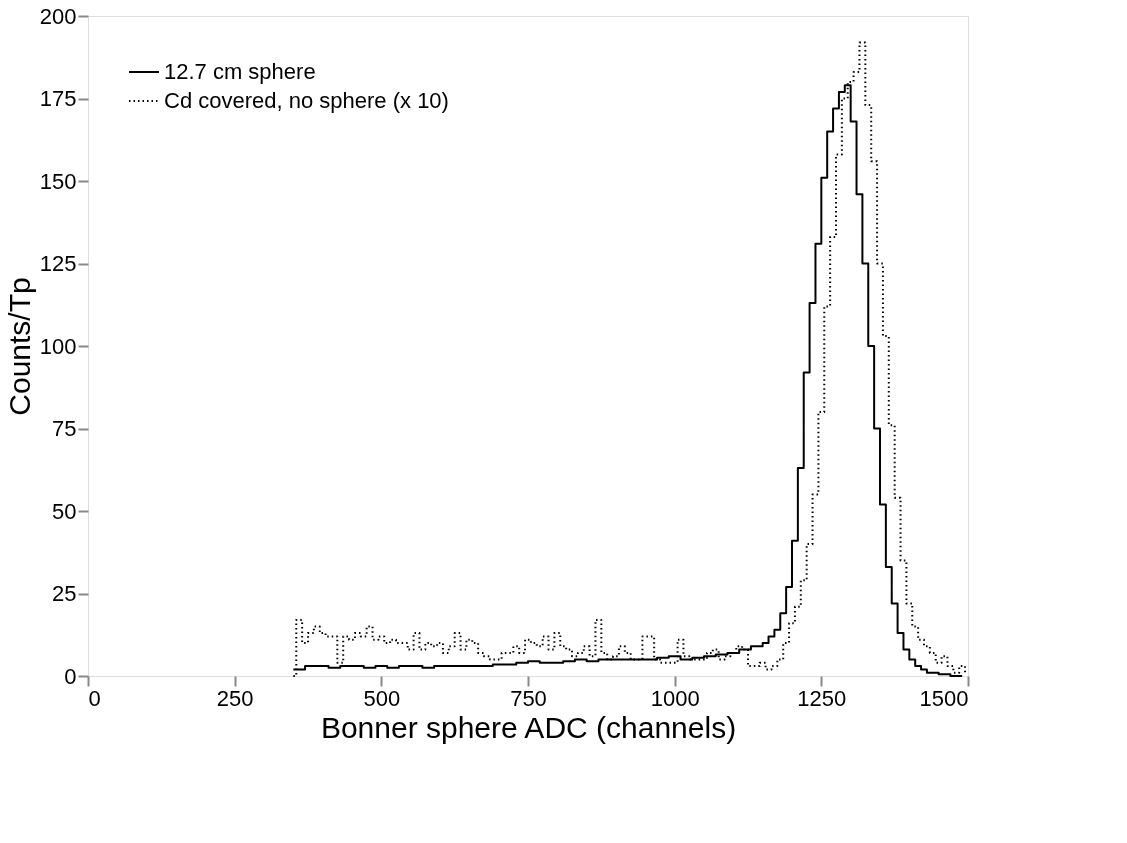  I want to click on y-tick-label: 200, so click(58, 16).